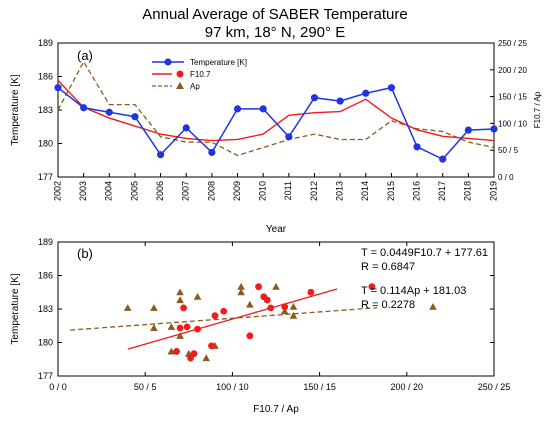 The width and height of the screenshot is (550, 424). Describe the element at coordinates (424, 253) in the screenshot. I see `annotation-f107-equation: T = 0.0449F10.7 + 177.61` at that location.